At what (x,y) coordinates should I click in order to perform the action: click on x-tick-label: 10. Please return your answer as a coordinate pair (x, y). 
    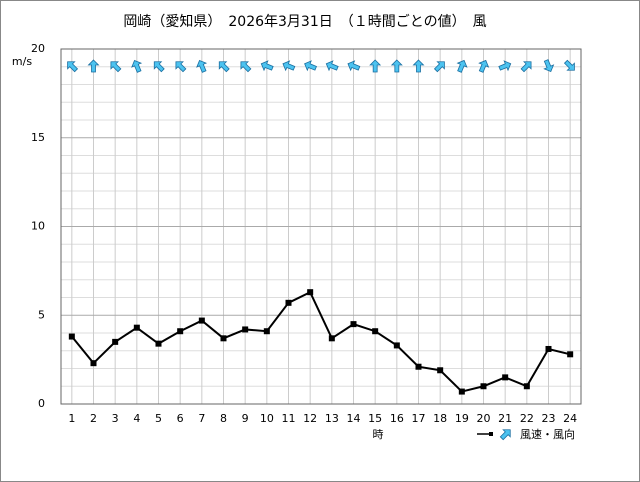
    Looking at the image, I should click on (267, 418).